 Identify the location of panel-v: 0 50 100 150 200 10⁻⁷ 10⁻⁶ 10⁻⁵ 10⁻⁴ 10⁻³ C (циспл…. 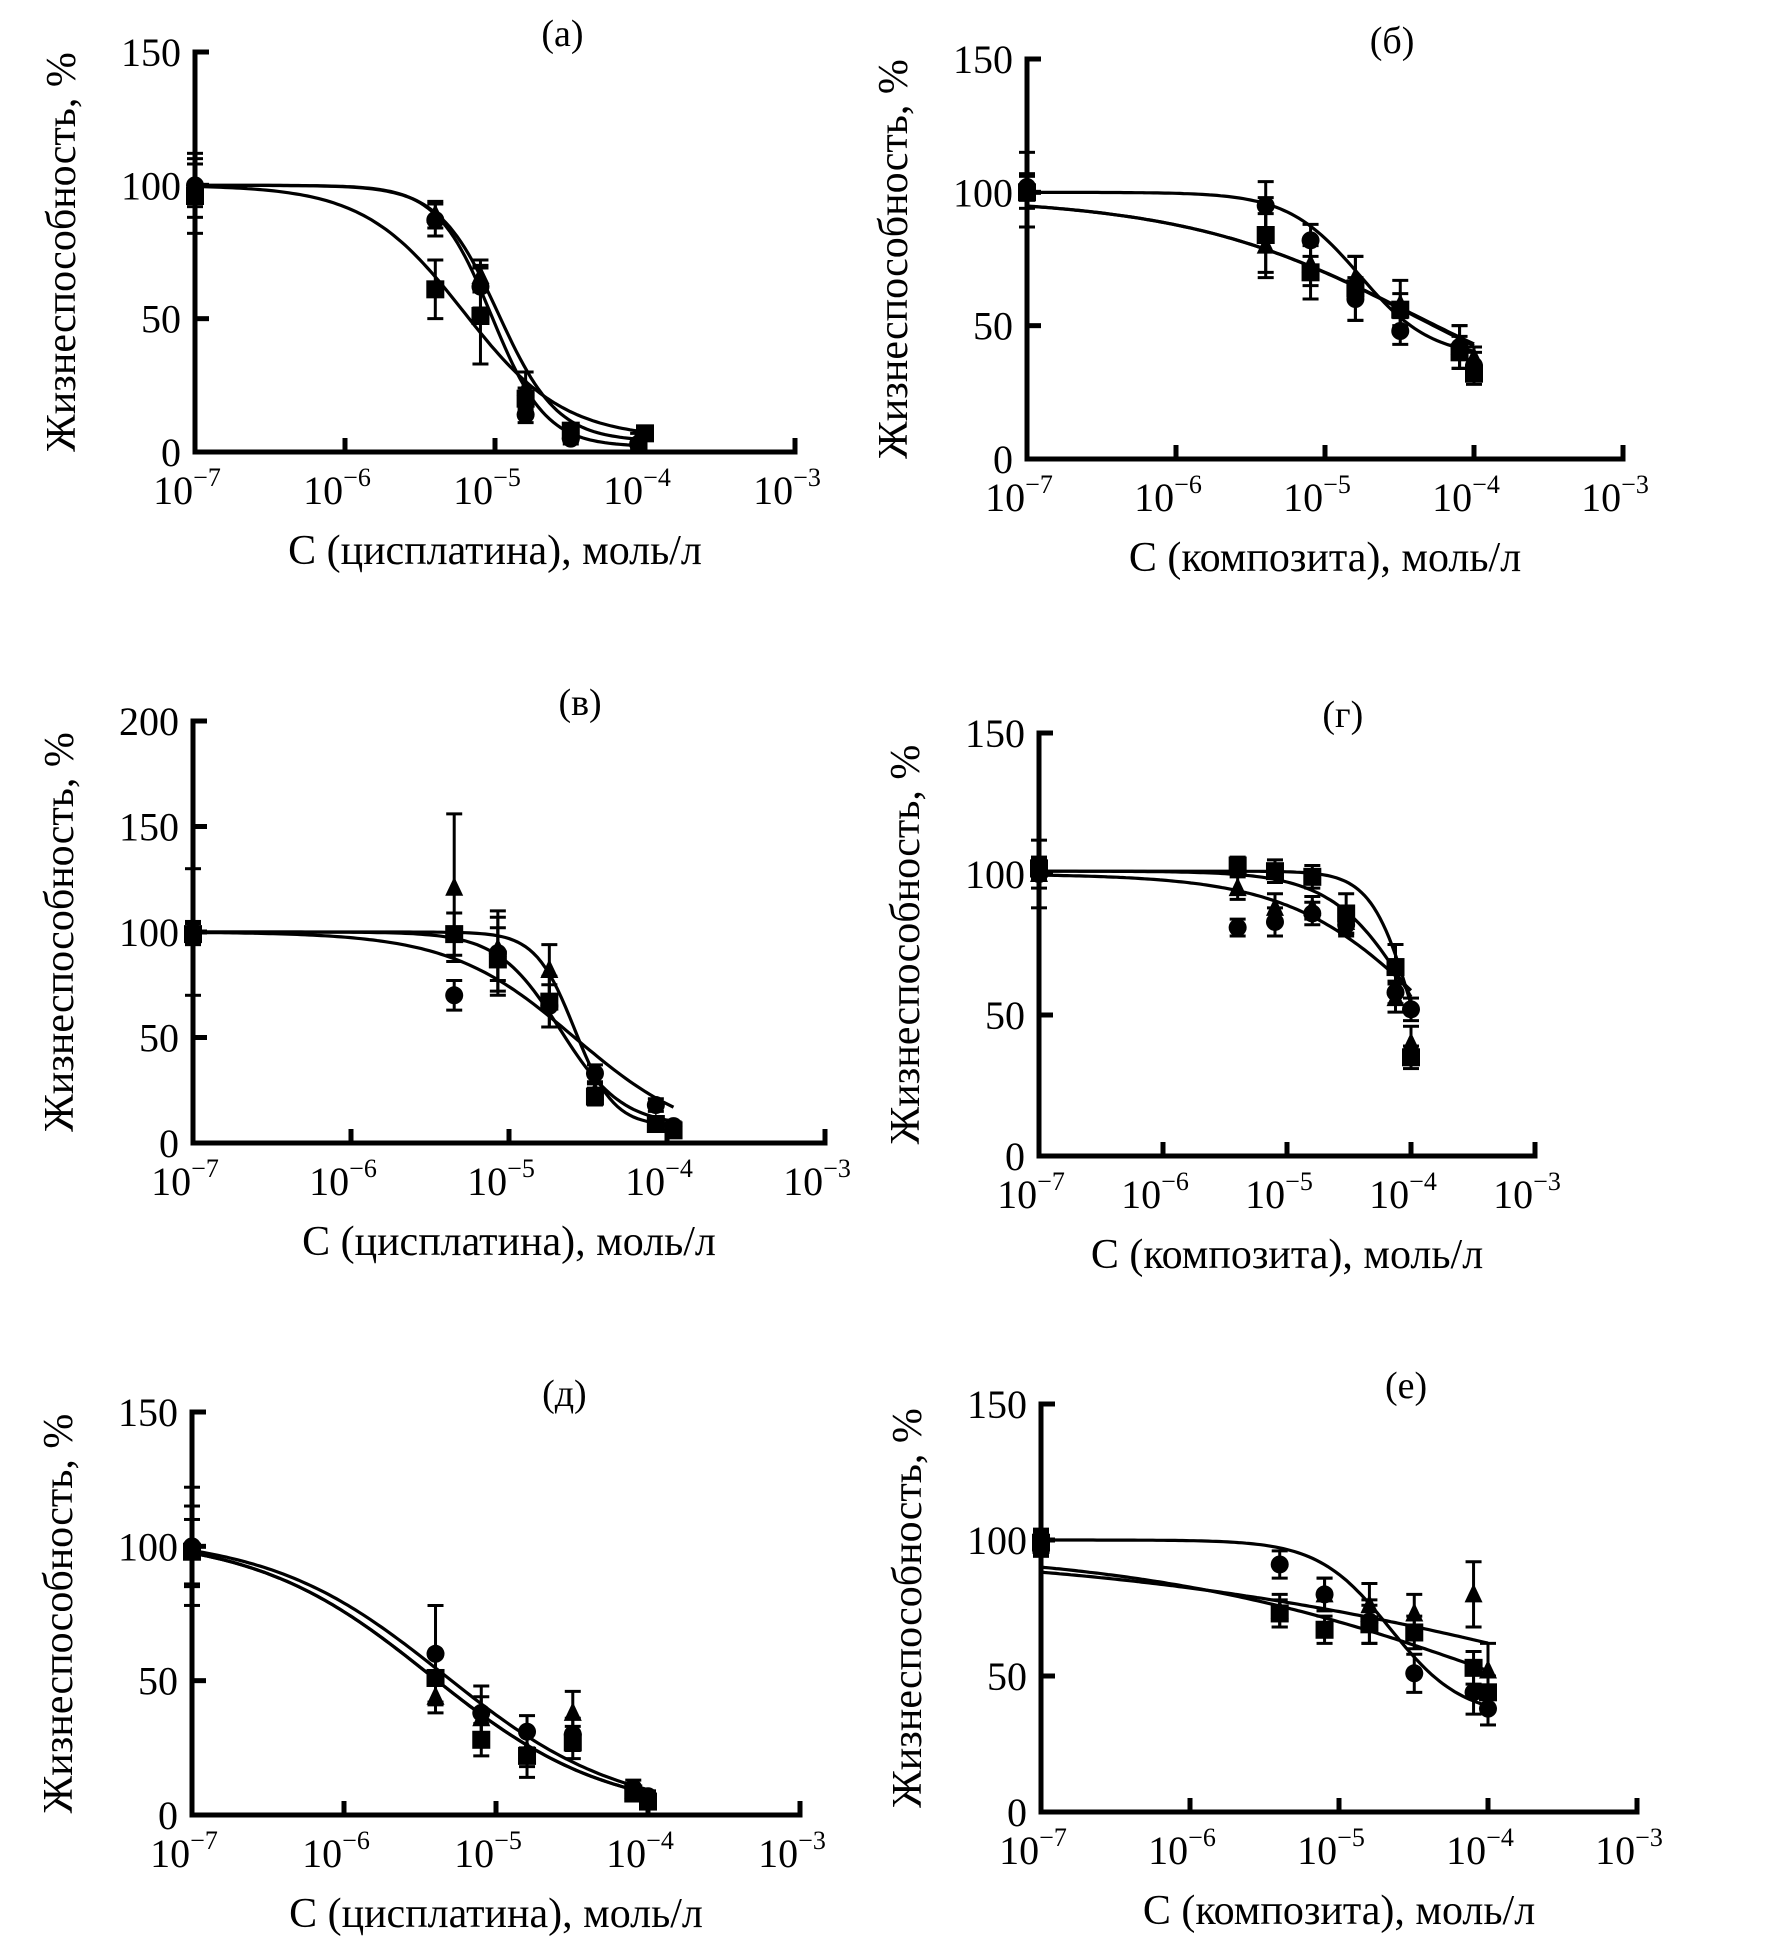
(444, 973).